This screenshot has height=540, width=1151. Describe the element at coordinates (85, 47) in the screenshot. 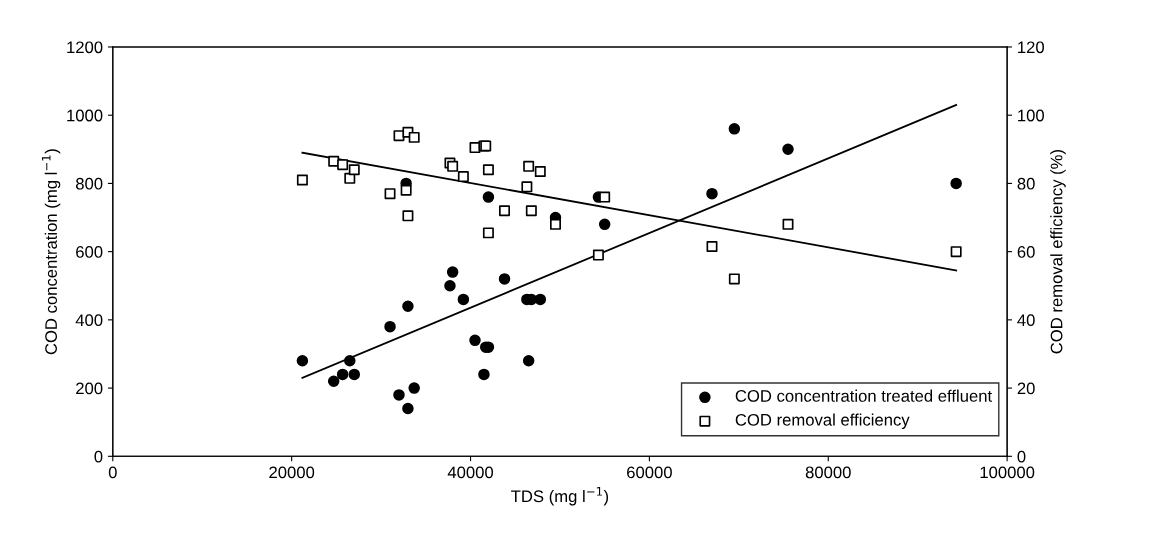

I see `y-tick-label: 1200` at that location.